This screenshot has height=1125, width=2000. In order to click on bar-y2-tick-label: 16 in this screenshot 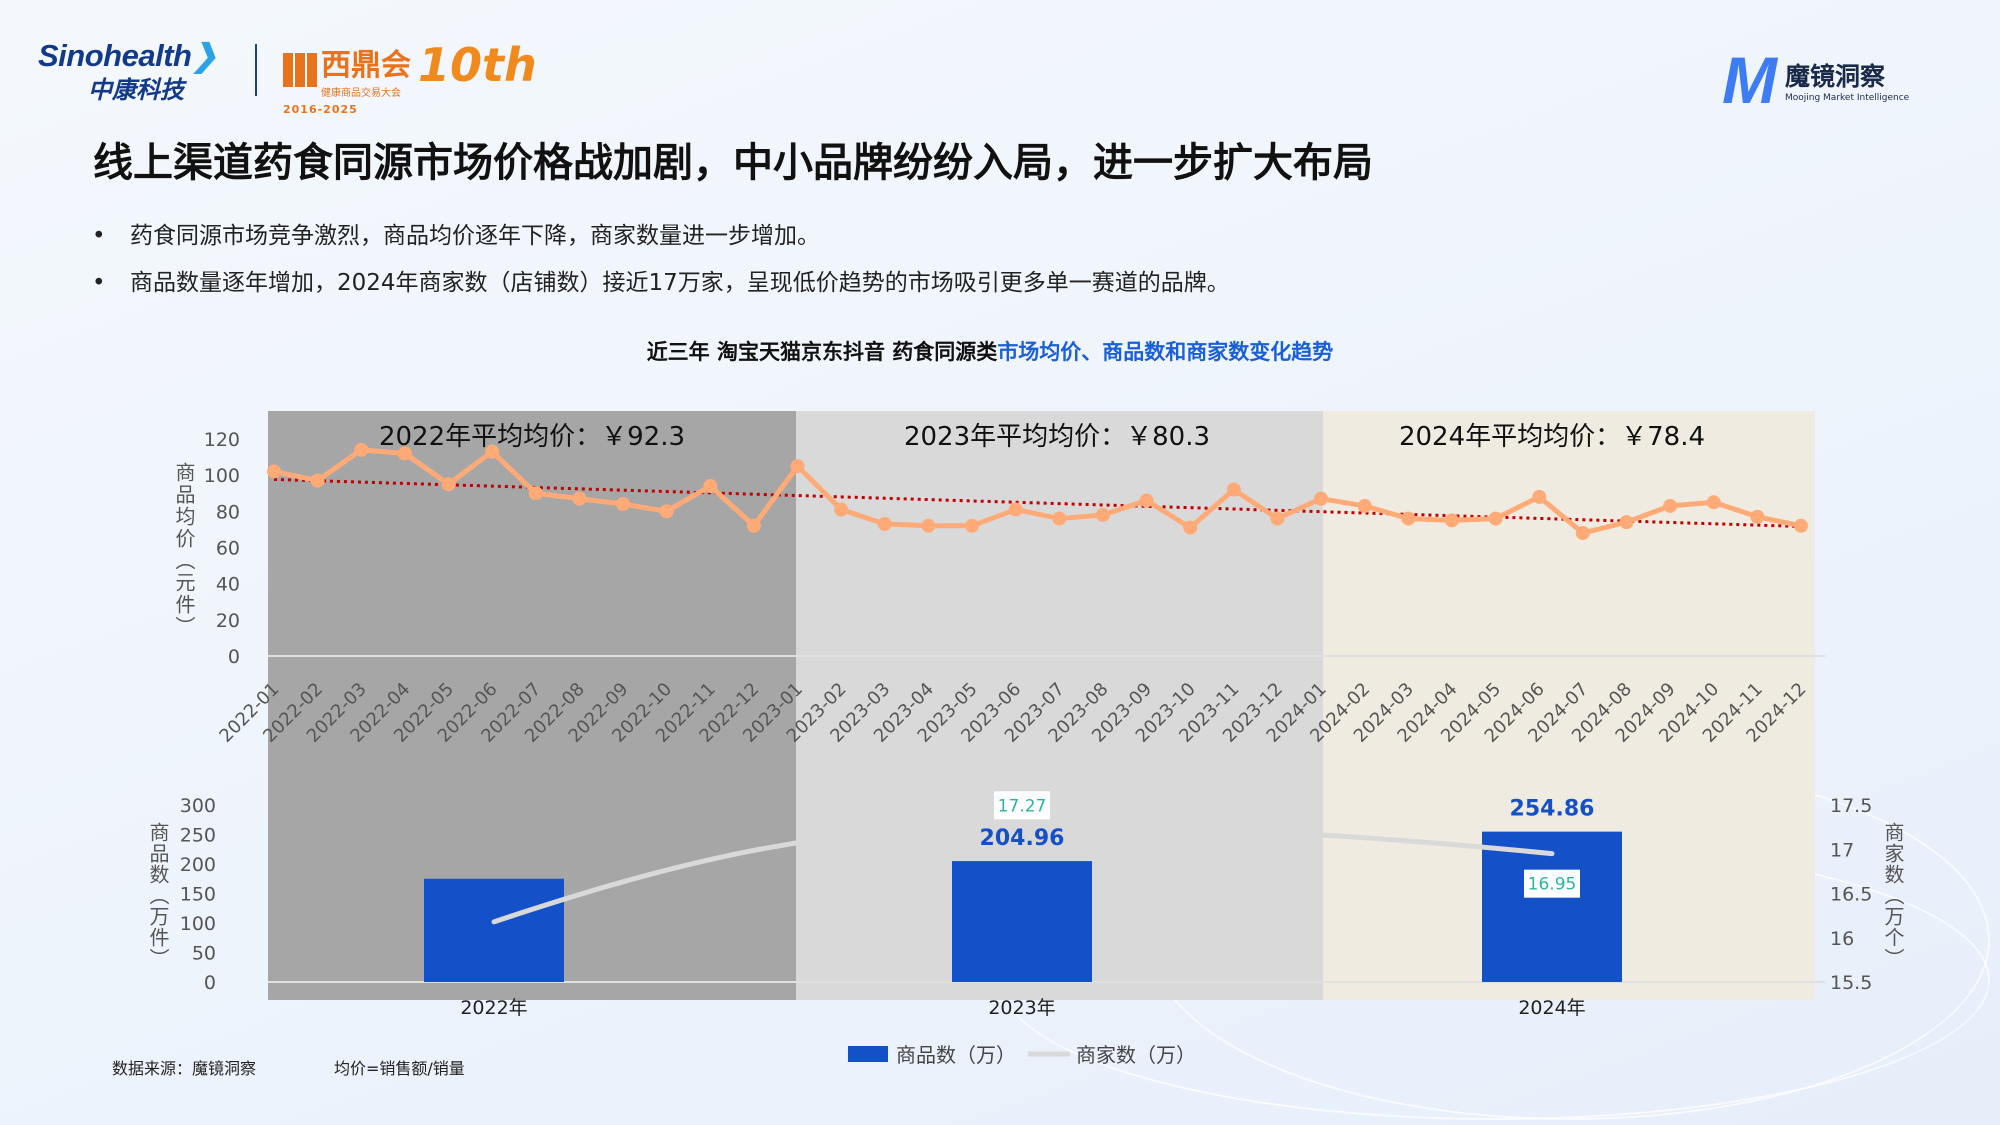, I will do `click(1842, 939)`.